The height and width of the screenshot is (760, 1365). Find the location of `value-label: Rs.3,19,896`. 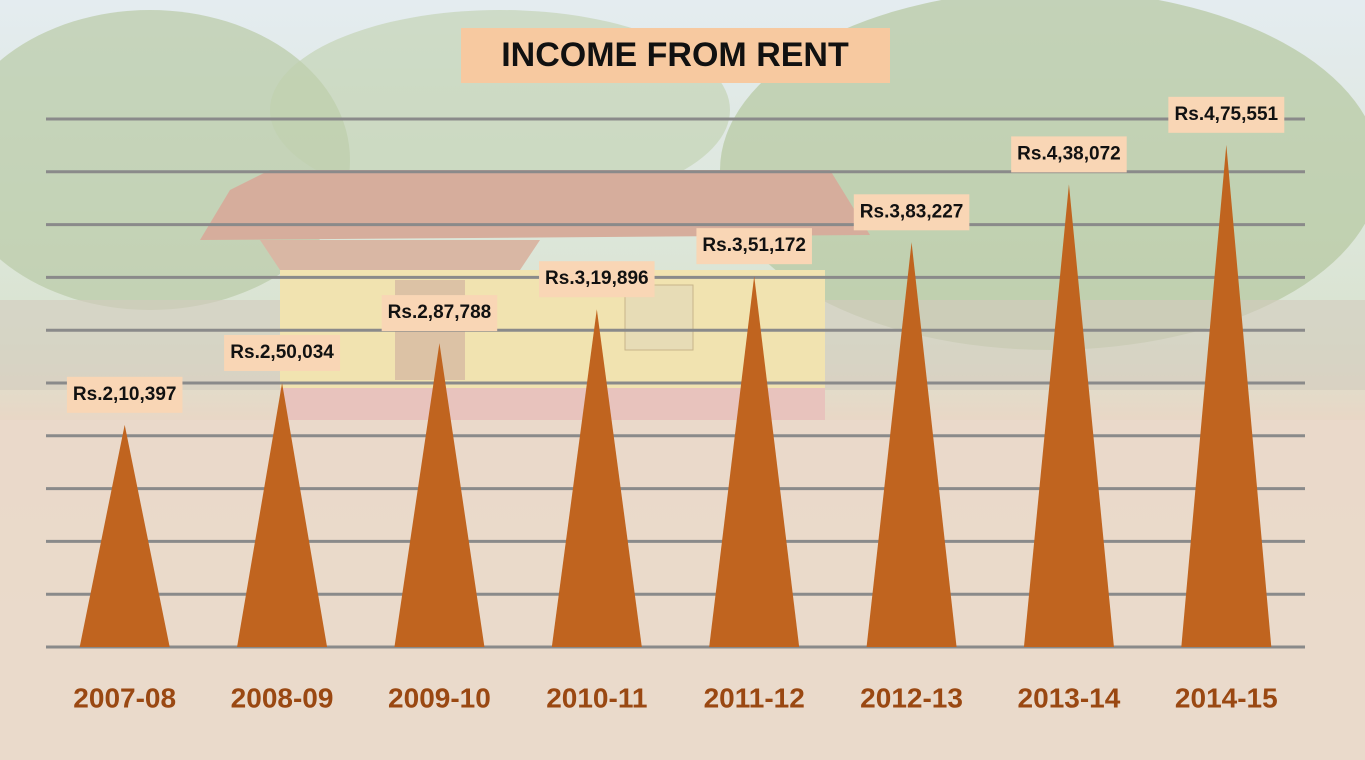

value-label: Rs.3,19,896 is located at coordinates (597, 278).